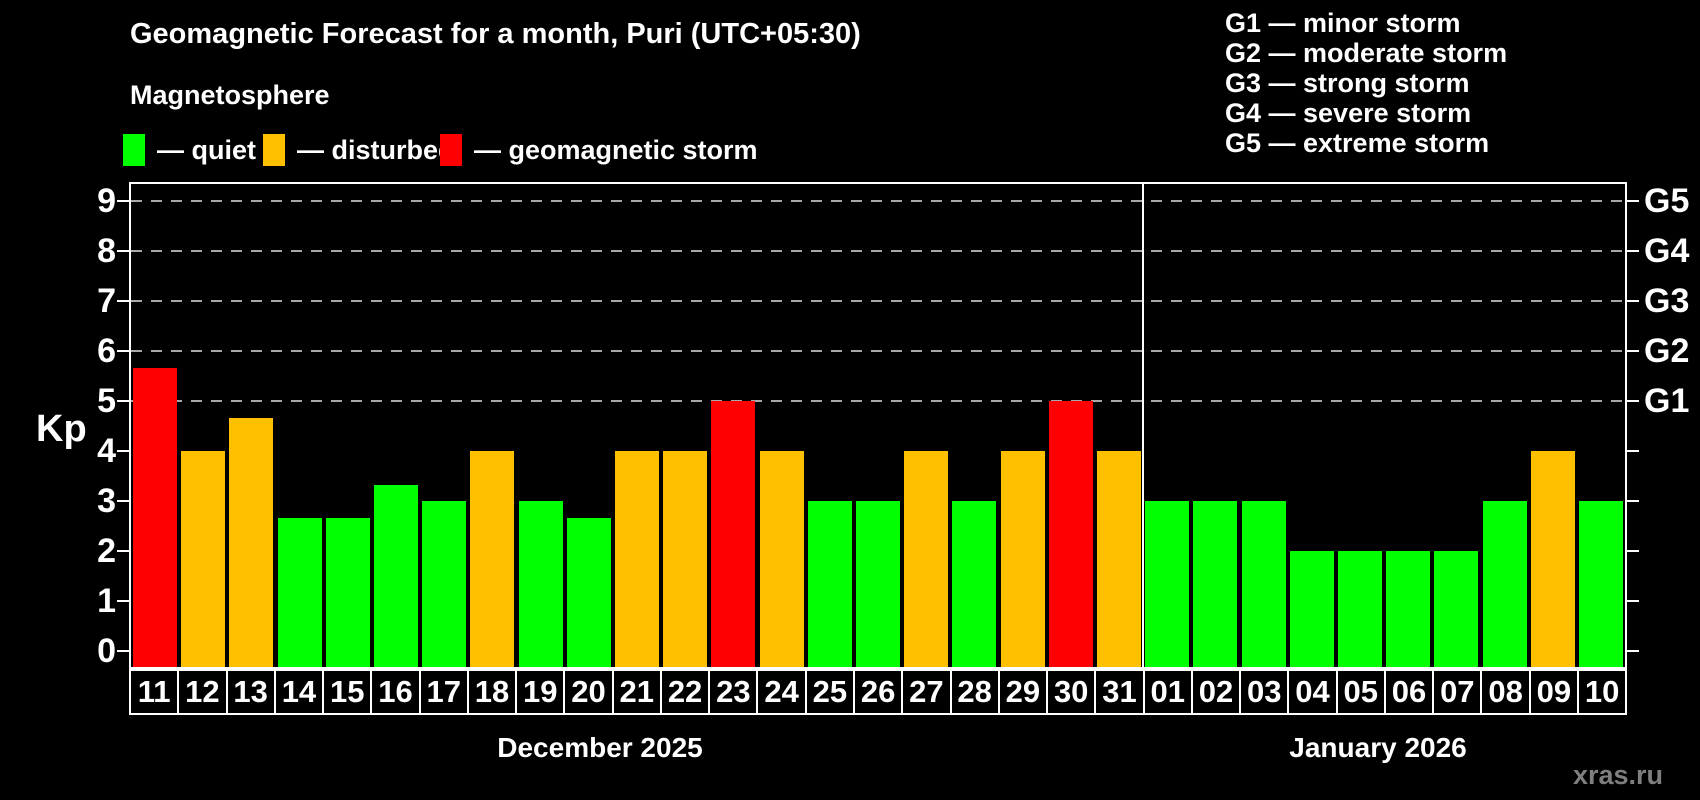 This screenshot has width=1700, height=800. Describe the element at coordinates (134, 150) in the screenshot. I see `quiet-color-swatch` at that location.